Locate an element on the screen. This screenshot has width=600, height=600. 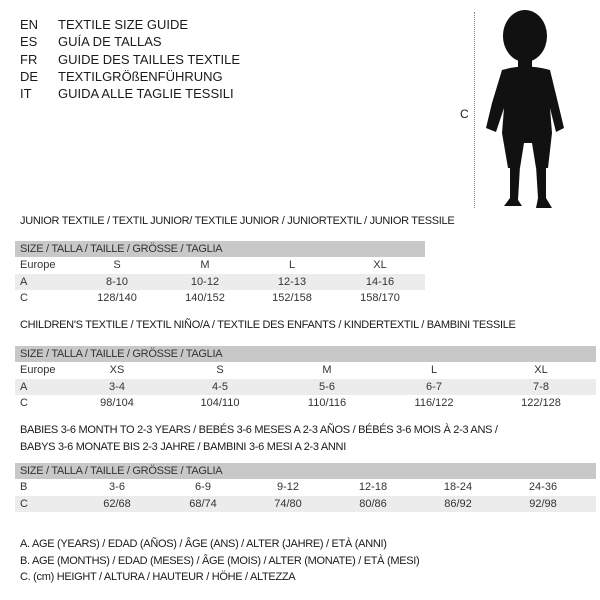
table-row: B 3-6 6-9 9-12 12-18 18-24 24-36 is located at coordinates (305, 487).